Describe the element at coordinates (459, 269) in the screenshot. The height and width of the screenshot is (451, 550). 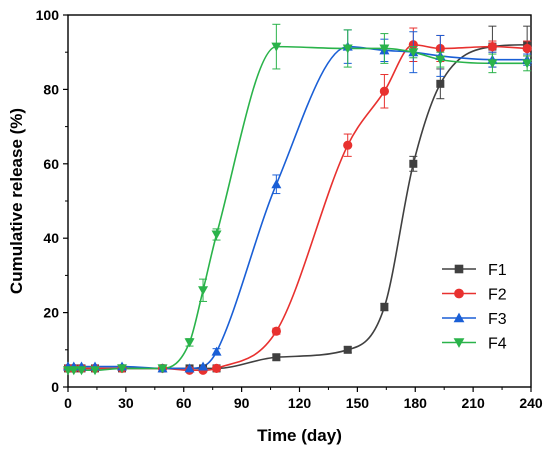
I see `legend-marker-f1` at that location.